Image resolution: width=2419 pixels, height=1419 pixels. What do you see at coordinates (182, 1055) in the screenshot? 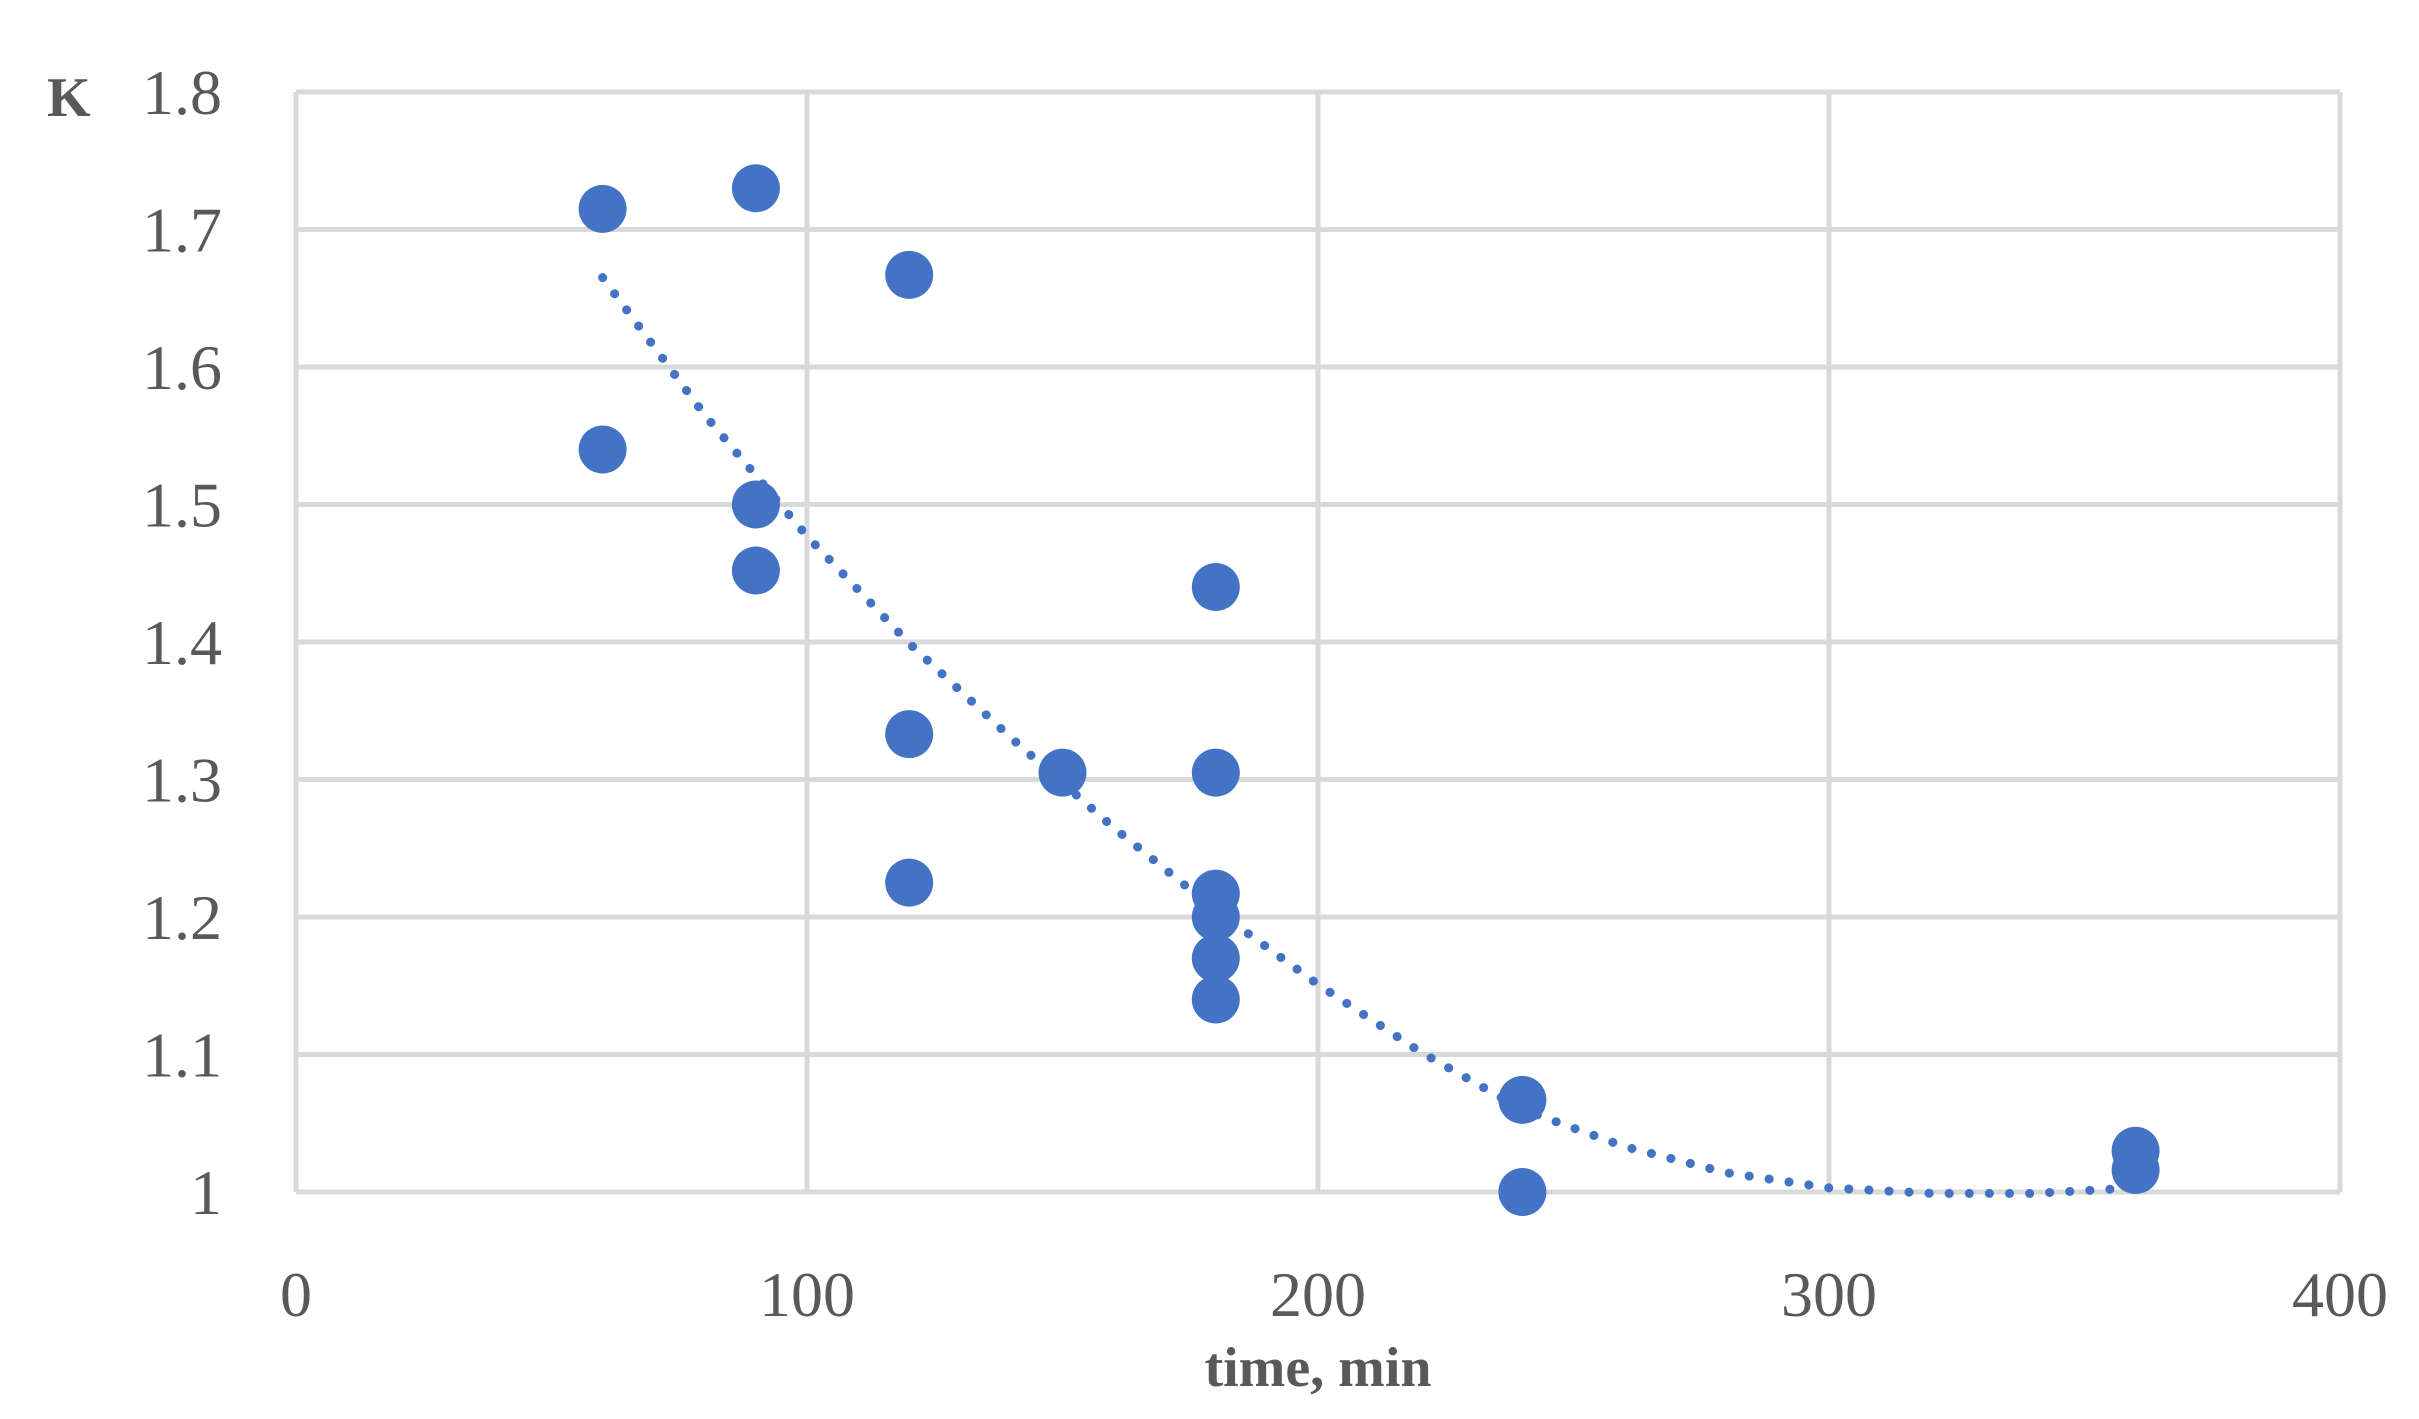
I see `y-tick-label: 1.1` at bounding box center [182, 1055].